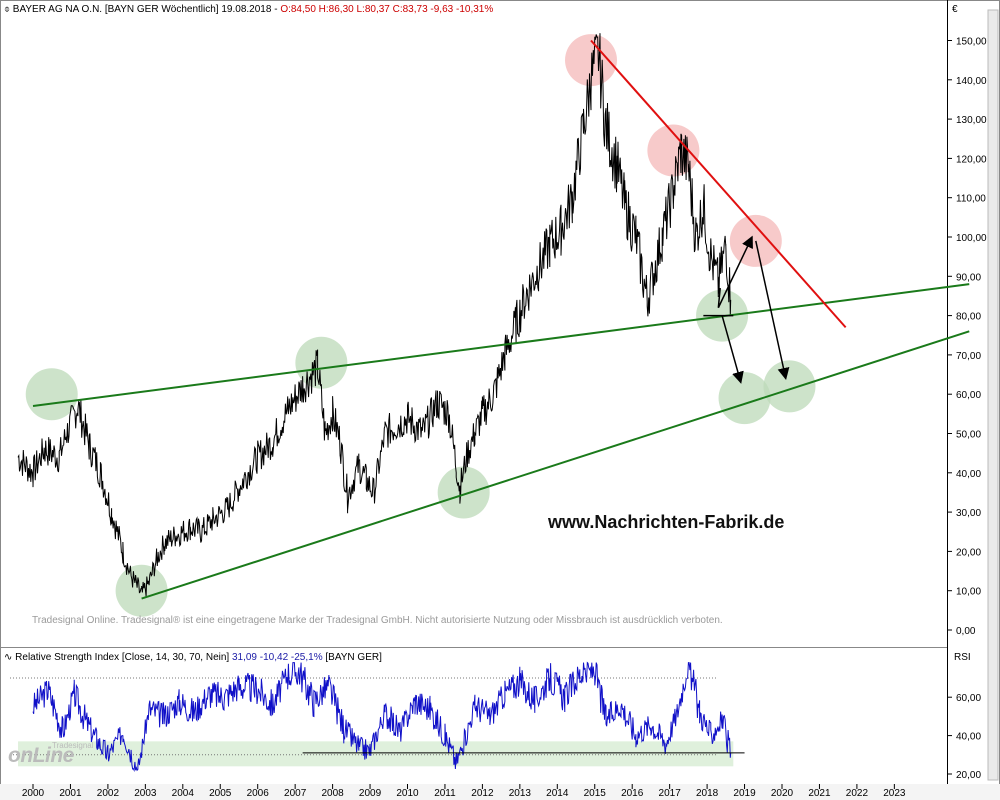  What do you see at coordinates (595, 793) in the screenshot?
I see `year-tick-label: 2015` at bounding box center [595, 793].